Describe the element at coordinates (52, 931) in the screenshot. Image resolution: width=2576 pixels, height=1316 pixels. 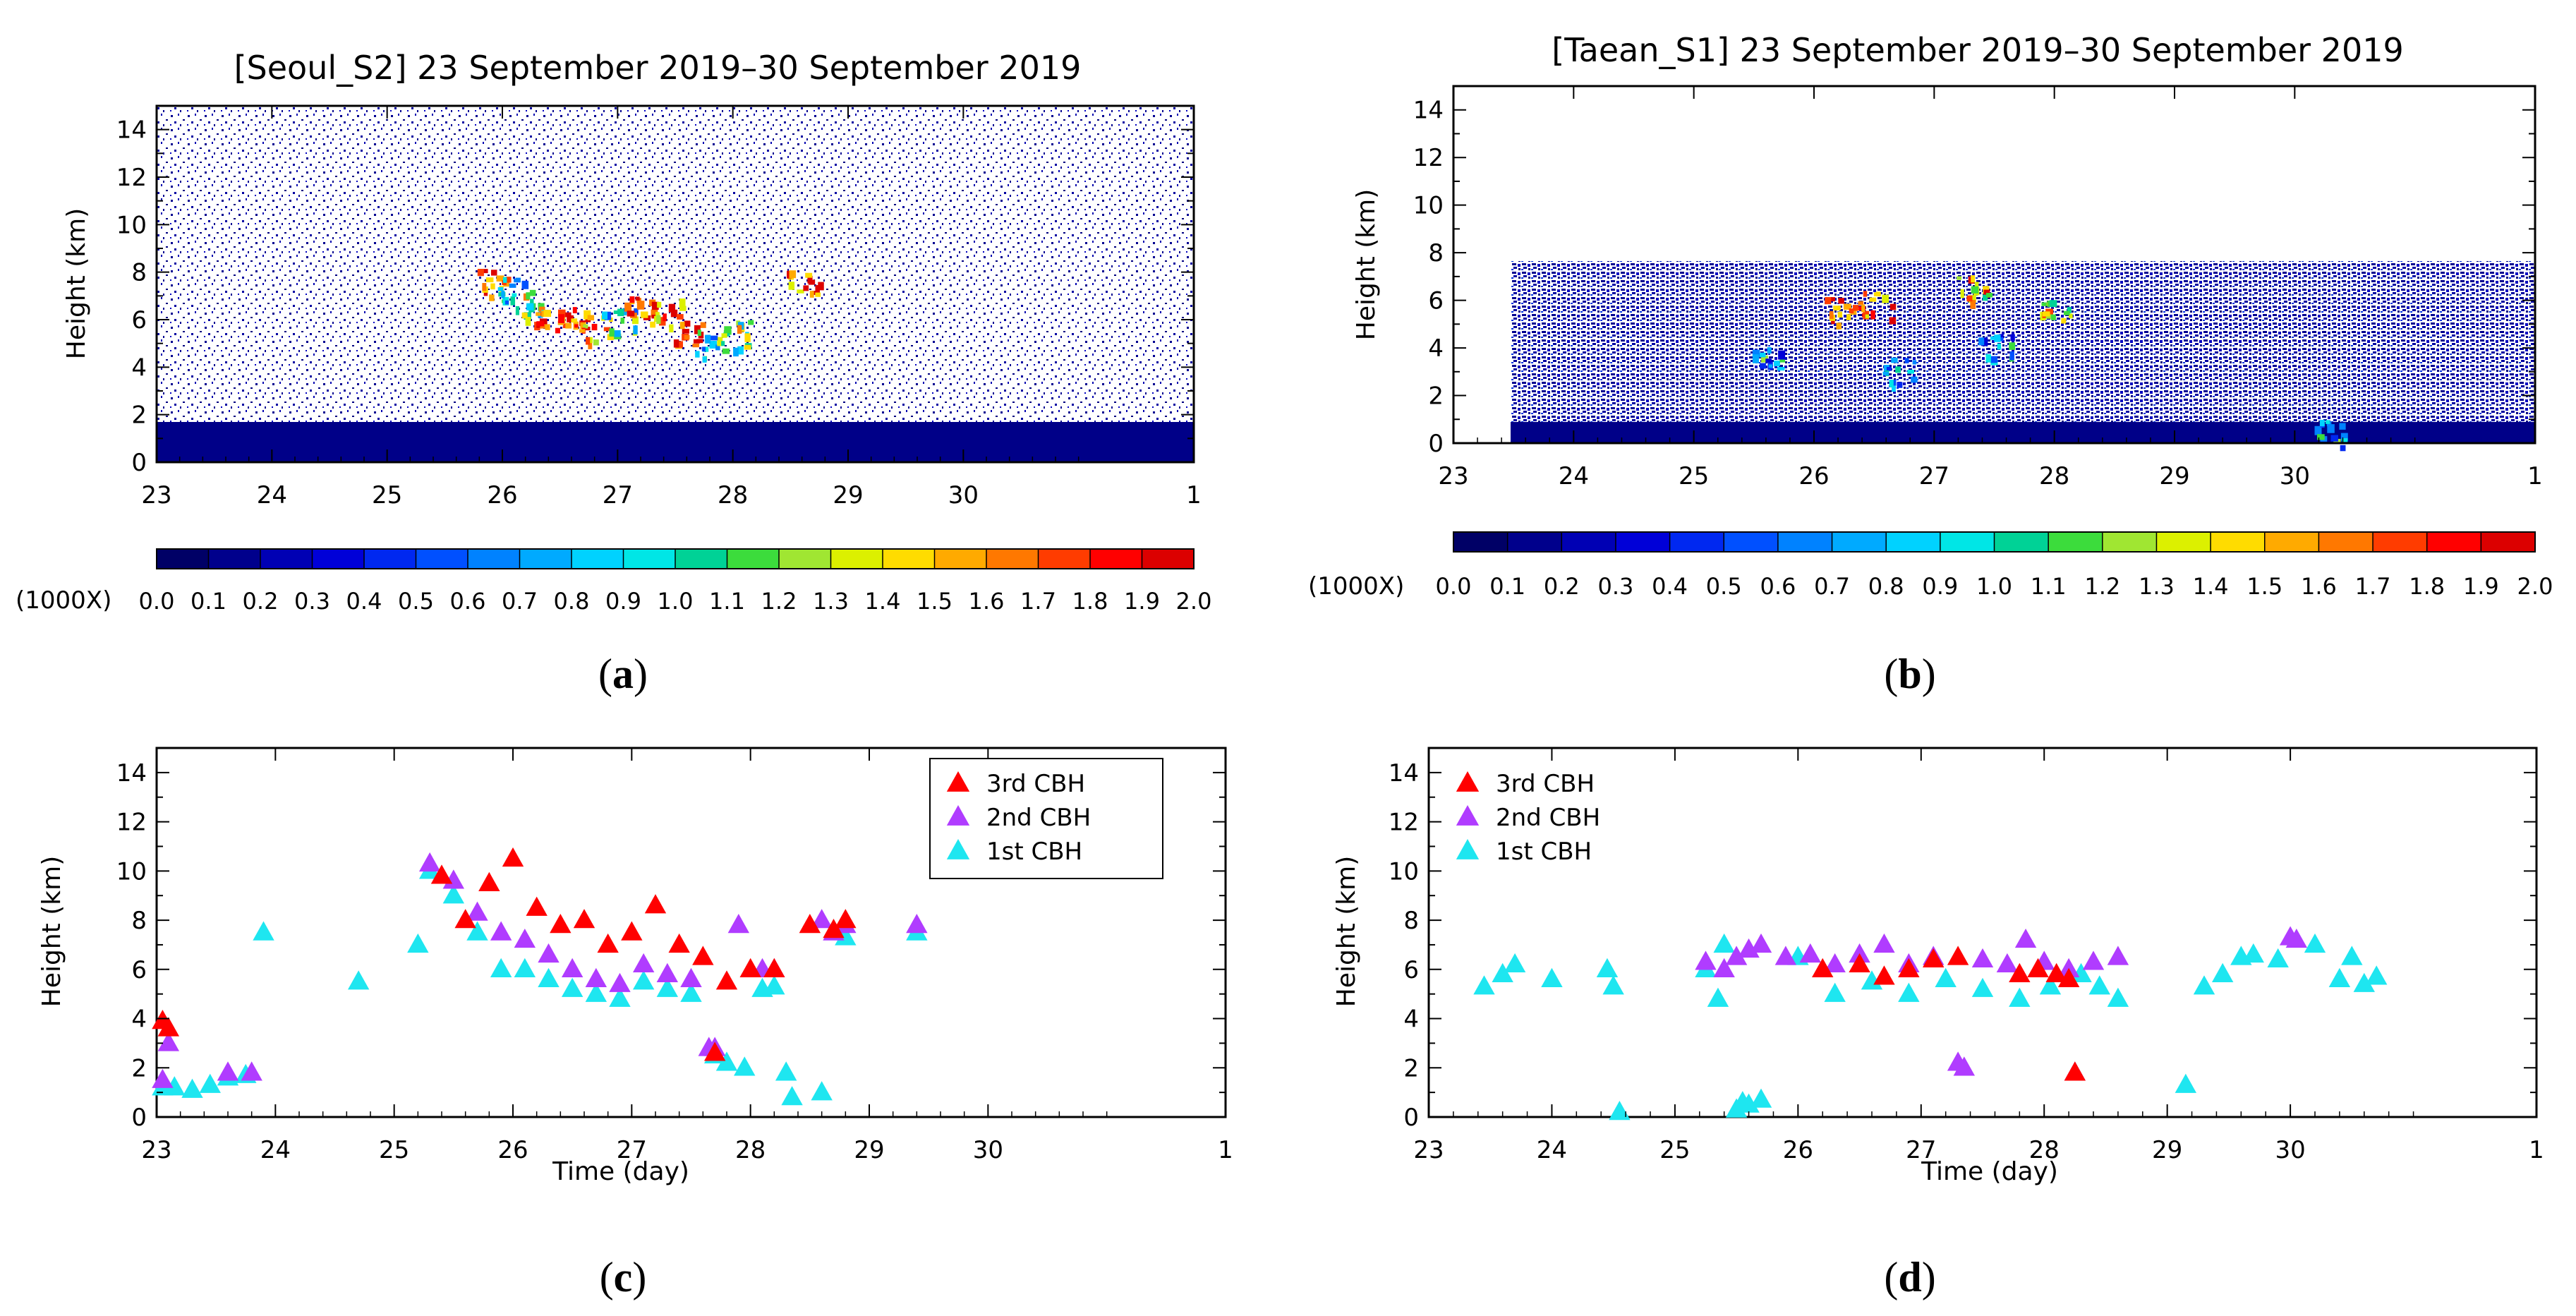
I see `panel-c-ylabel: Height (km)` at that location.